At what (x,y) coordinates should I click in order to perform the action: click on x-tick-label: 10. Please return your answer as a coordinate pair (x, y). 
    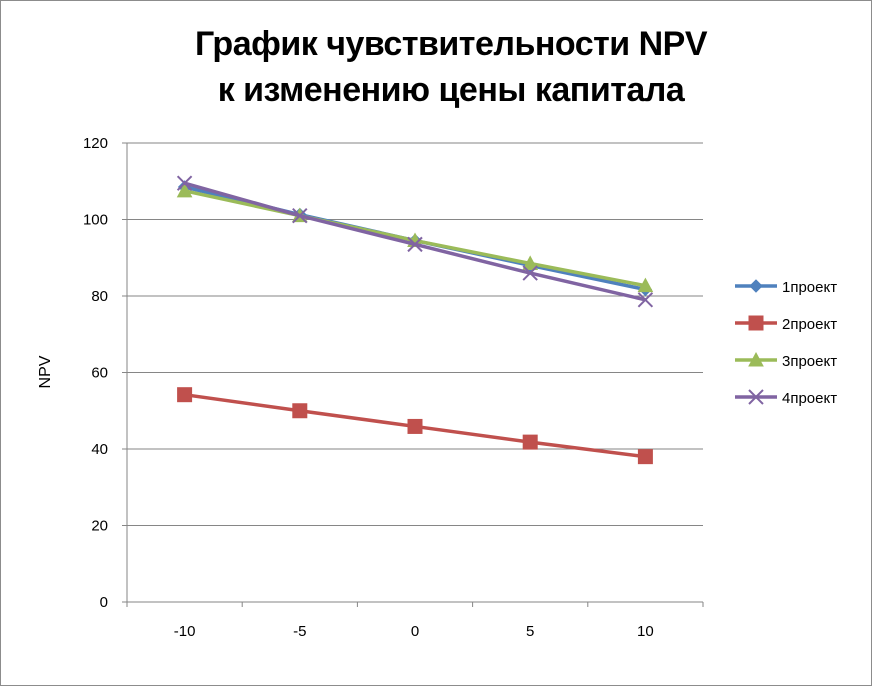
    Looking at the image, I should click on (645, 631).